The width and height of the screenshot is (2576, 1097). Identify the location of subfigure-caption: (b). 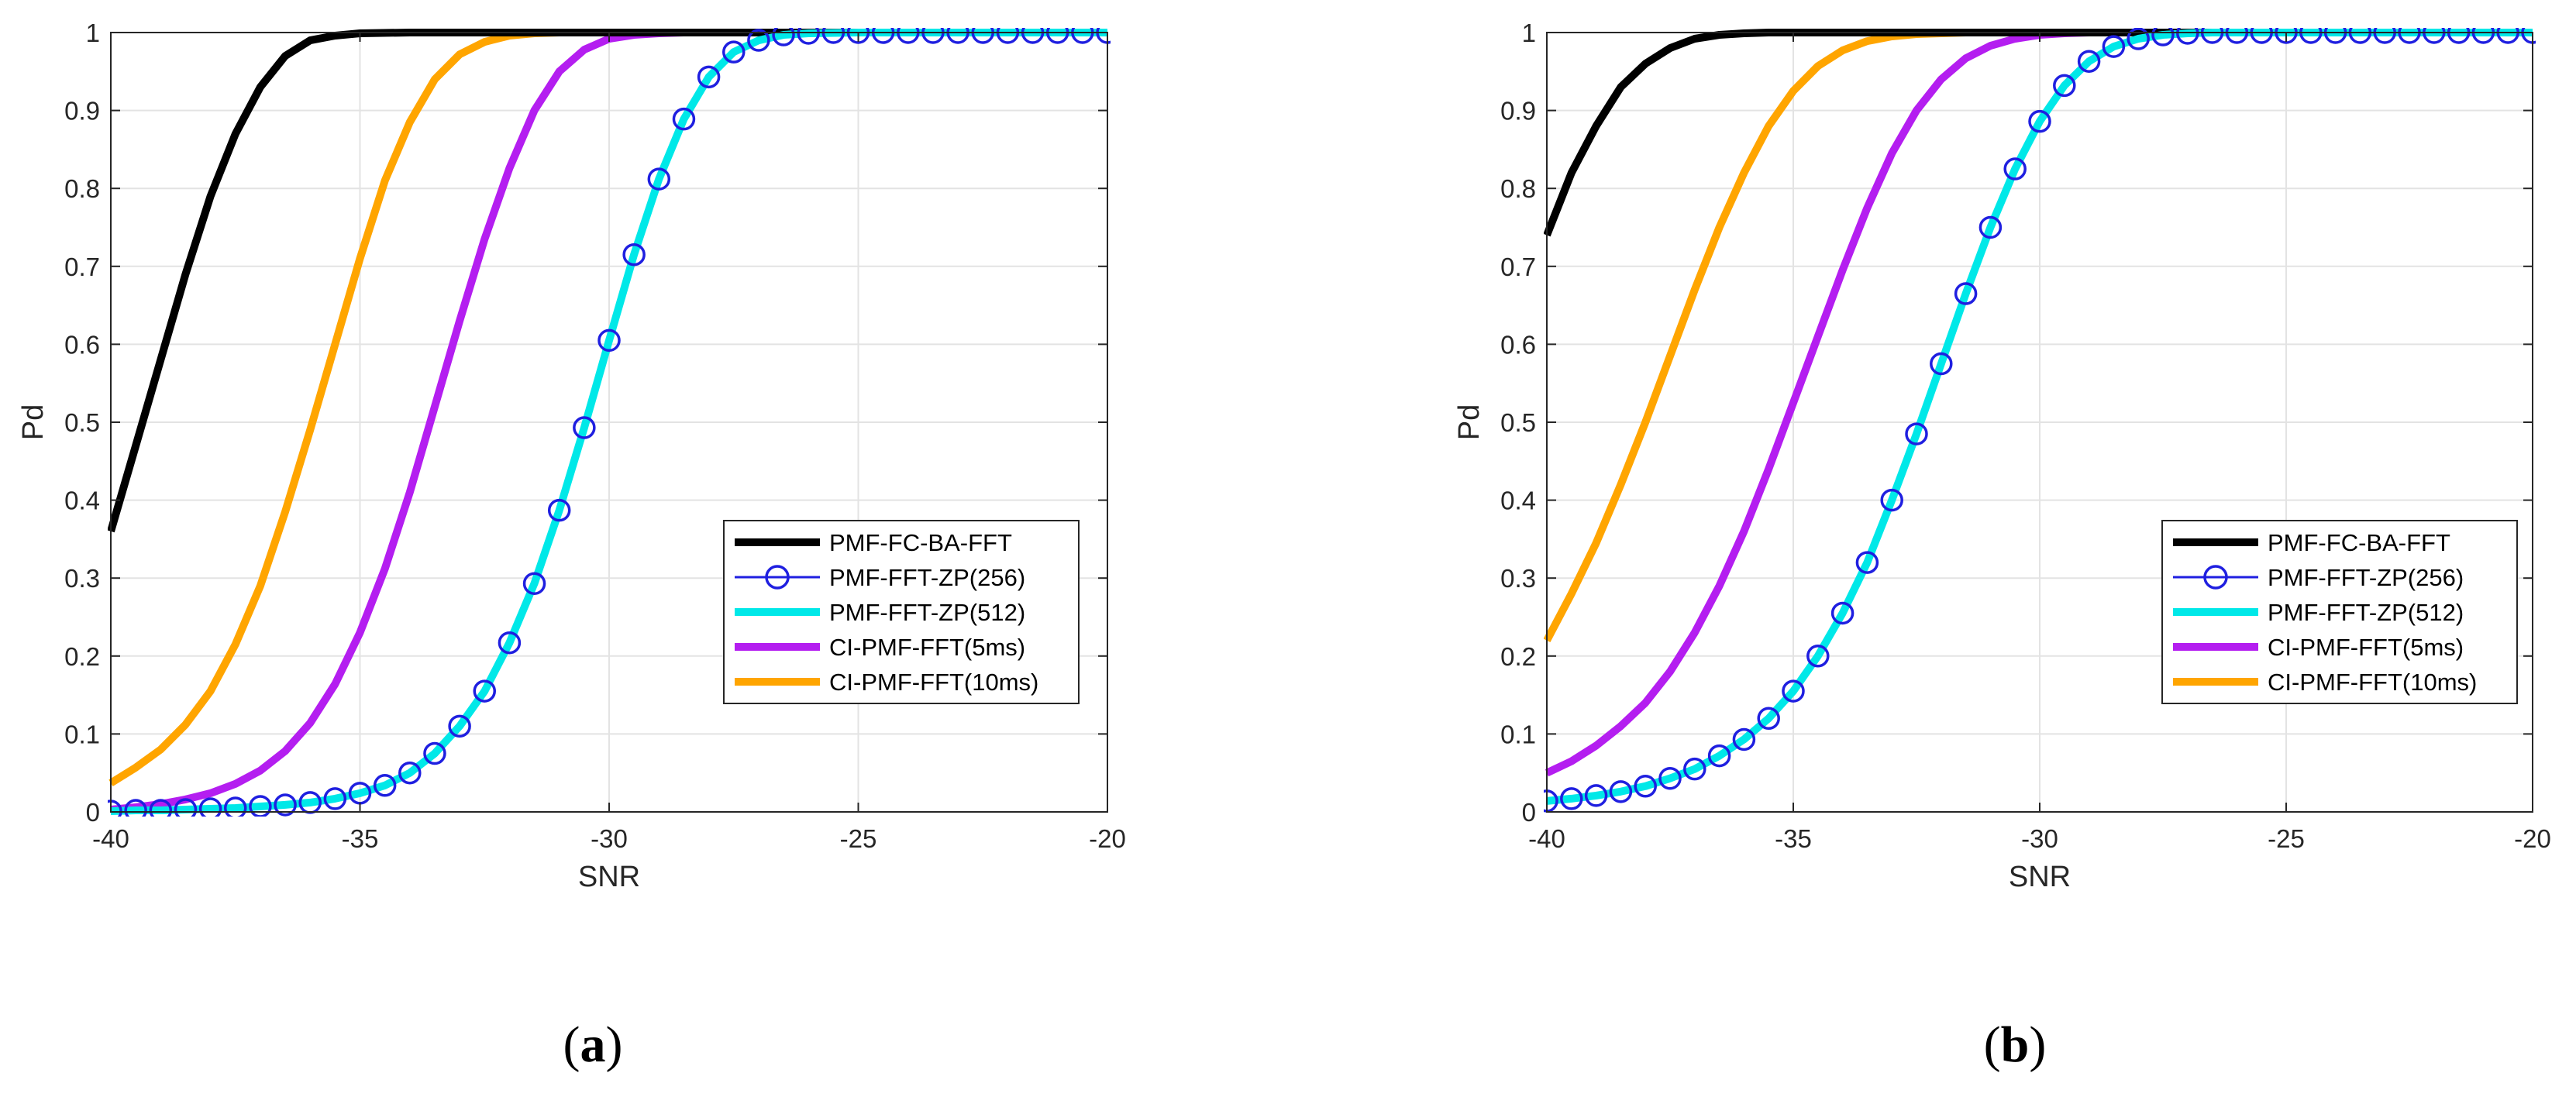
(2015, 1044).